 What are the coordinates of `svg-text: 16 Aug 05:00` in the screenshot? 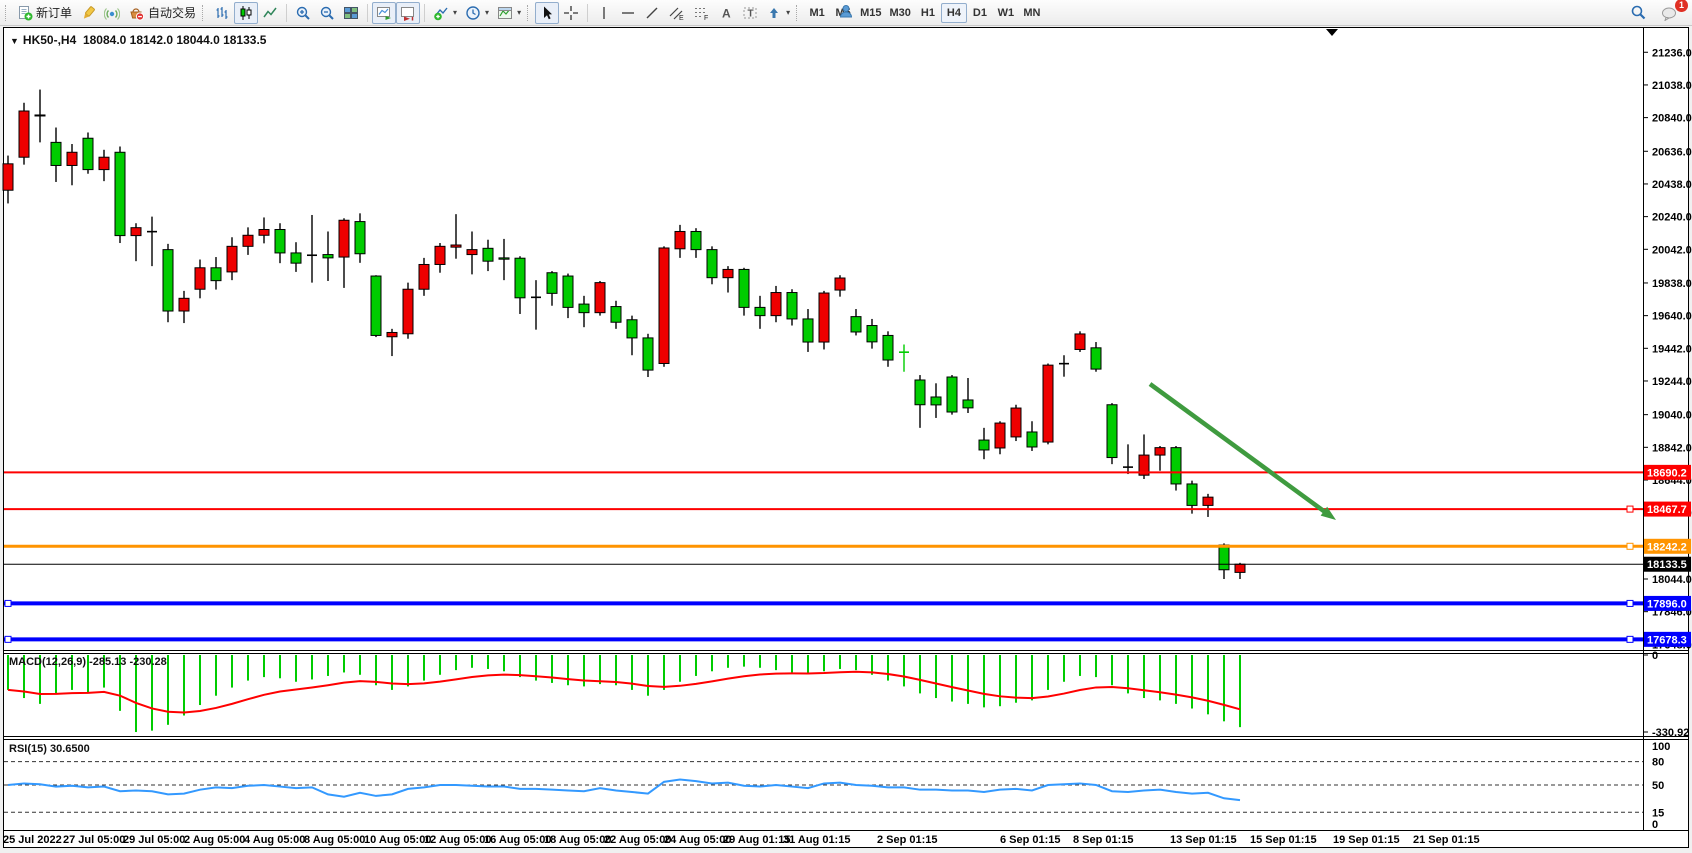 It's located at (517, 840).